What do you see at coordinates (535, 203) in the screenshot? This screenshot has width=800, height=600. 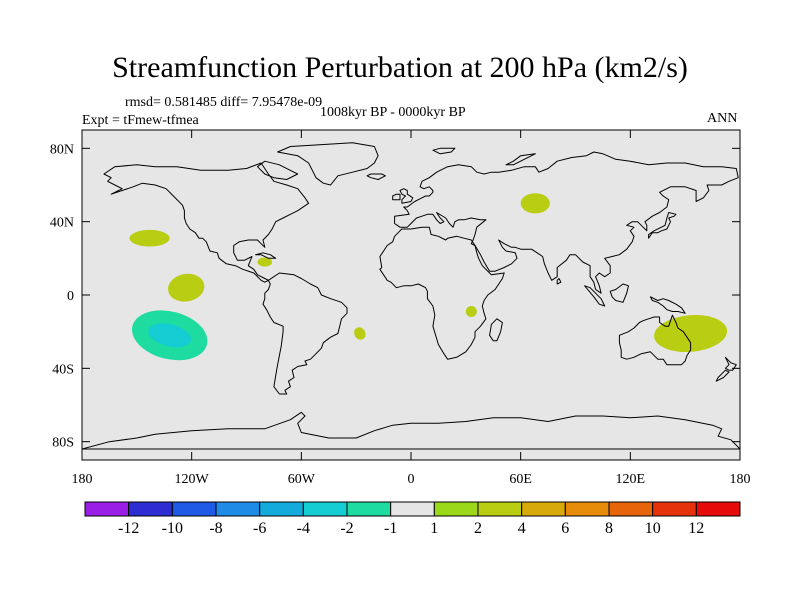 I see `anomaly-central-asia` at bounding box center [535, 203].